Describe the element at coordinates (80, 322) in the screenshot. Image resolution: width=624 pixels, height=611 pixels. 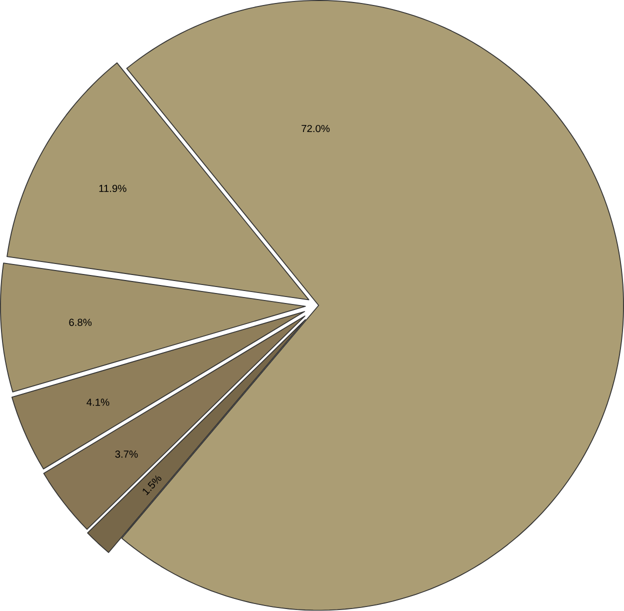
I see `data-label: 6.8%` at that location.